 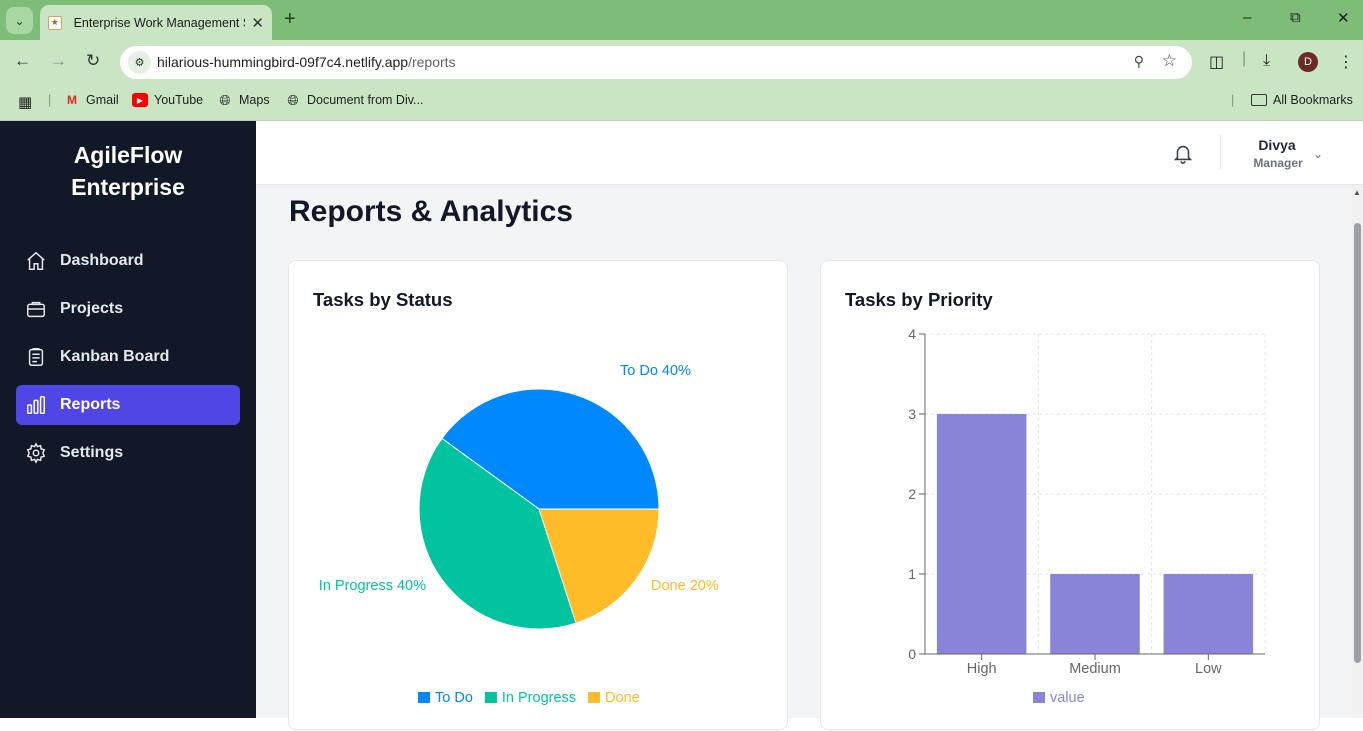 What do you see at coordinates (128, 309) in the screenshot?
I see `sidebar-item-projects: Projects` at bounding box center [128, 309].